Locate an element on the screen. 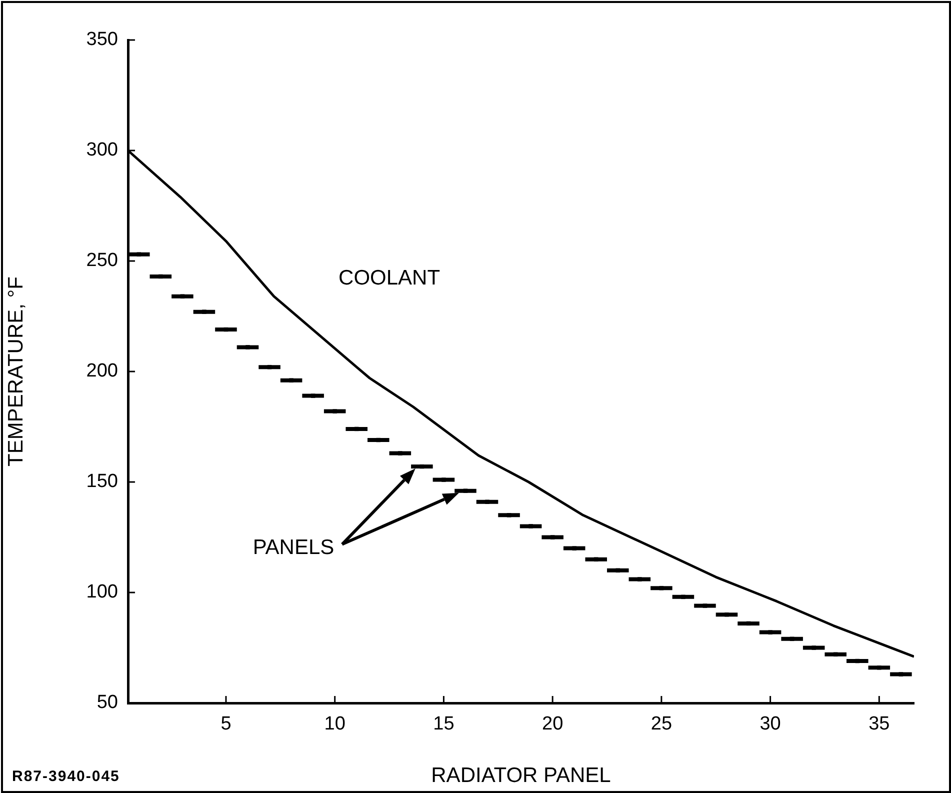  x-tick-label: 10 is located at coordinates (335, 724).